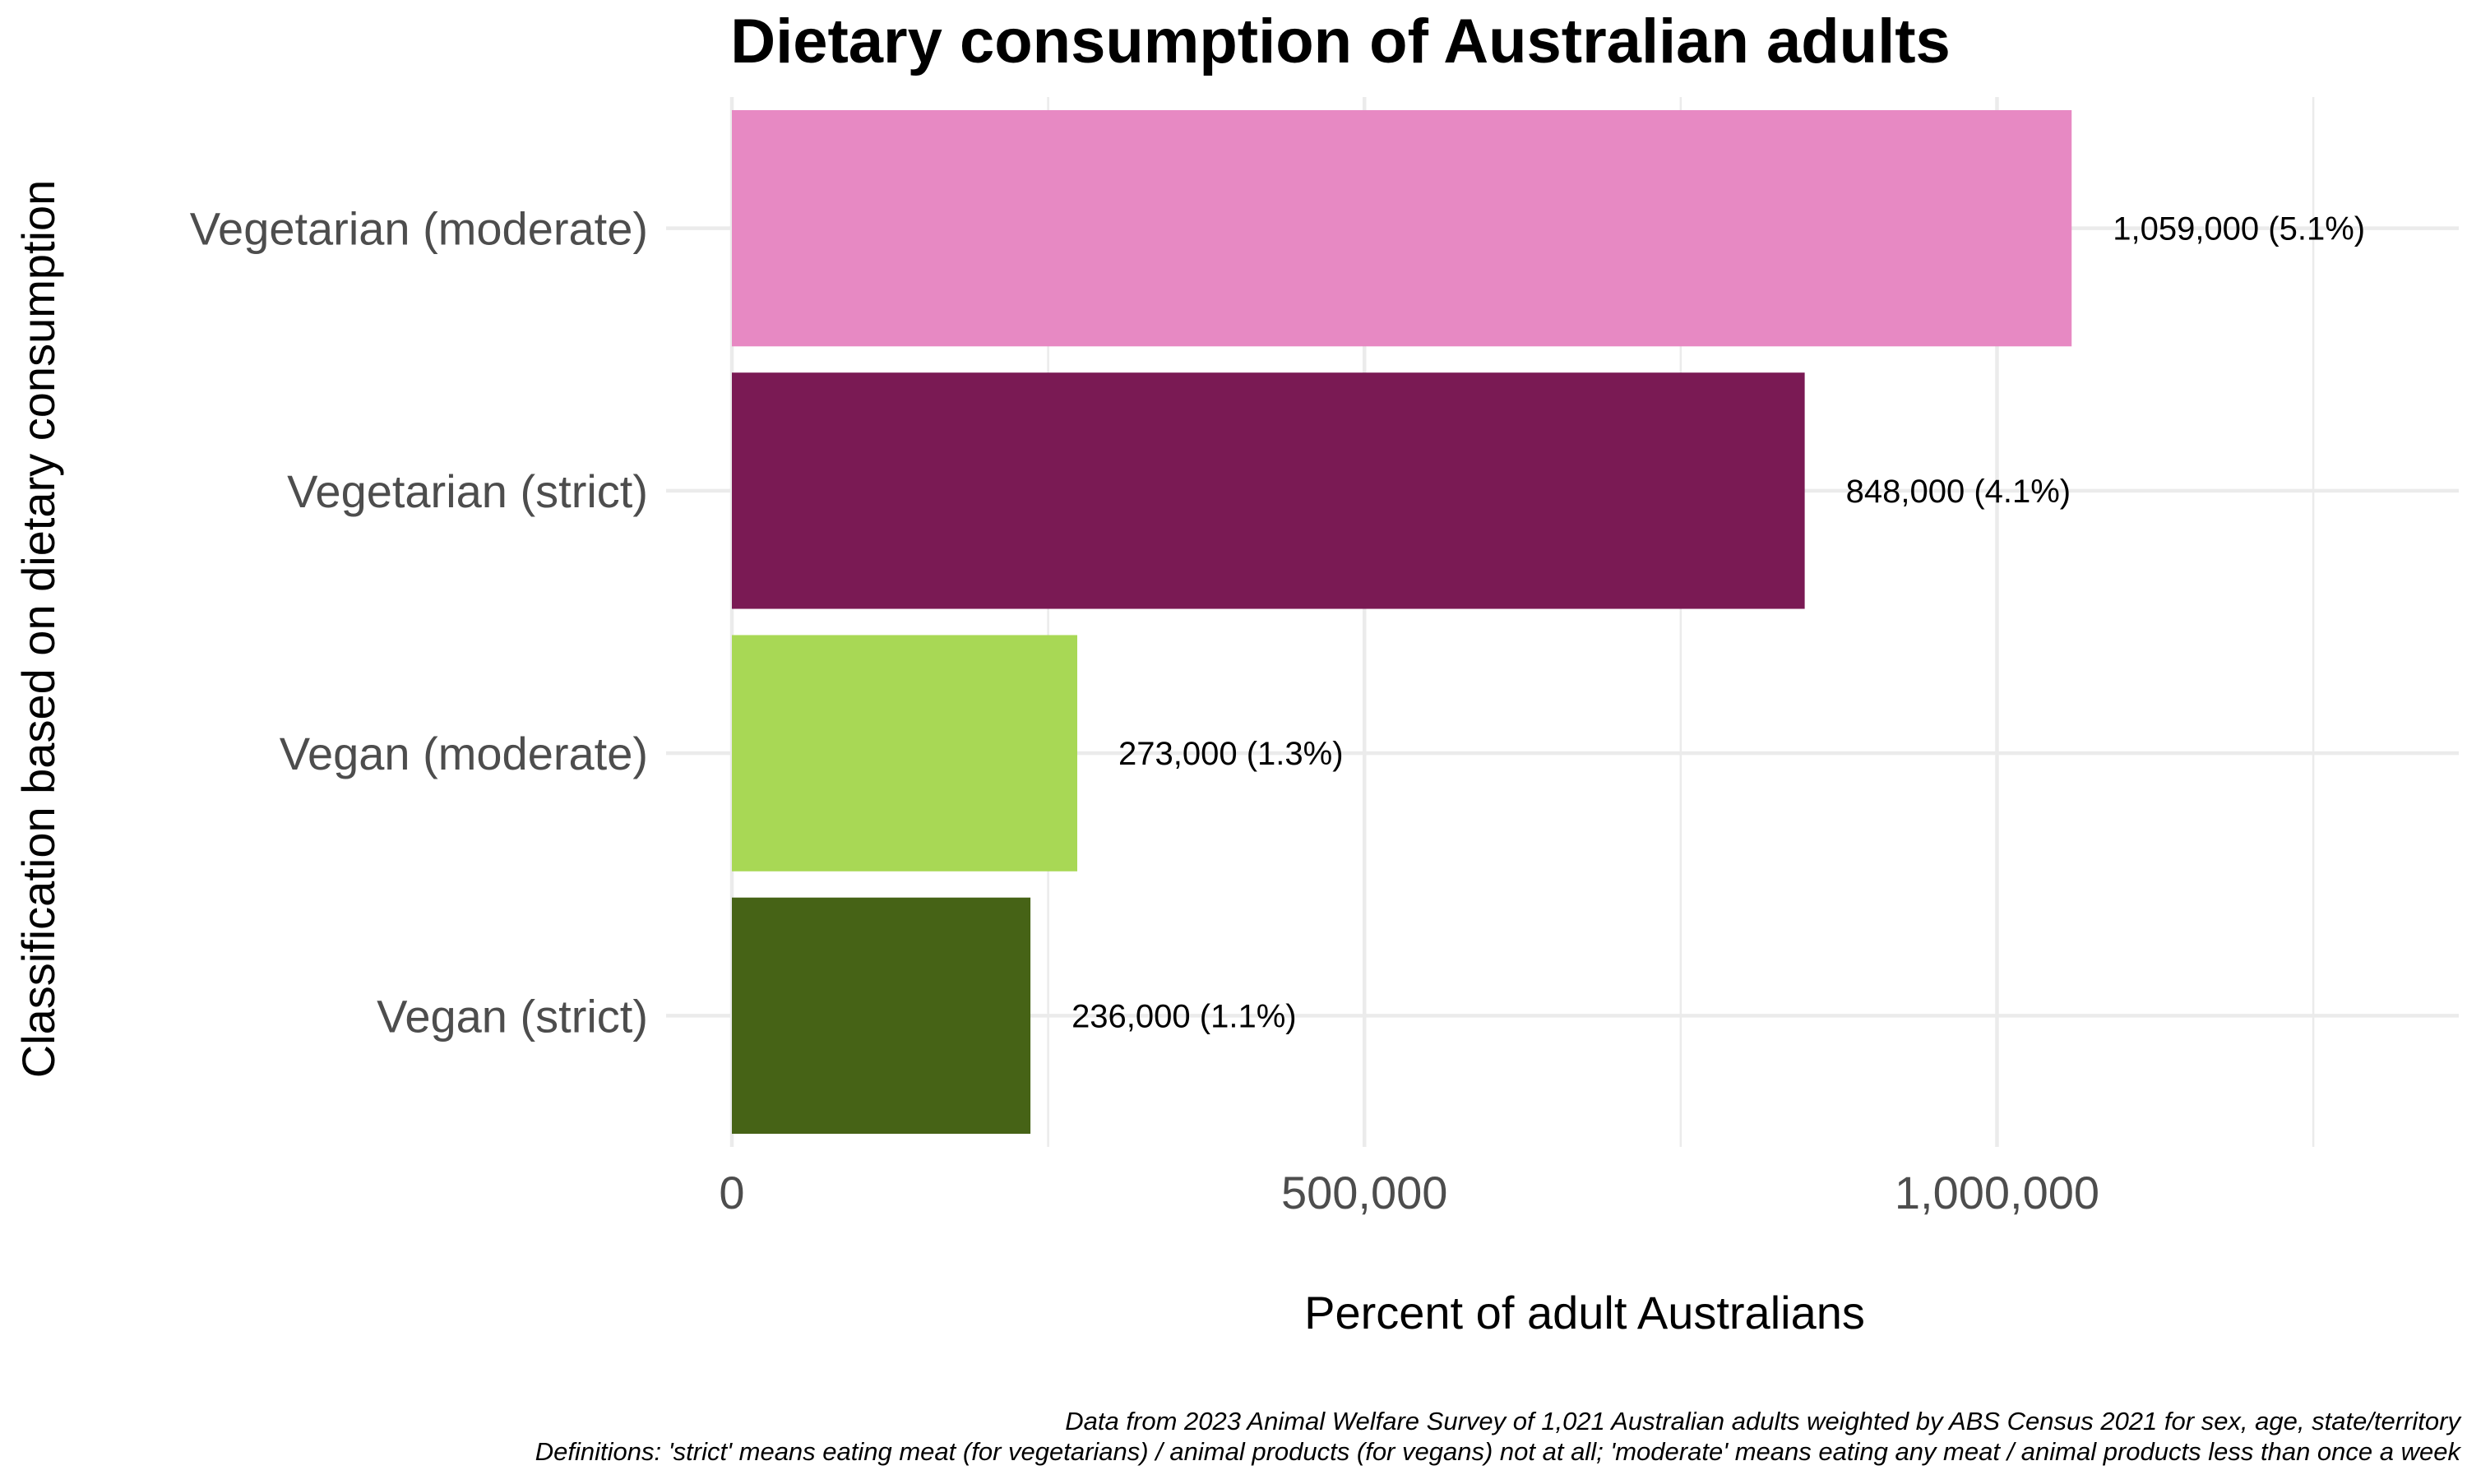 The height and width of the screenshot is (1484, 2467). I want to click on y-category-label: Vegan (moderate), so click(464, 754).